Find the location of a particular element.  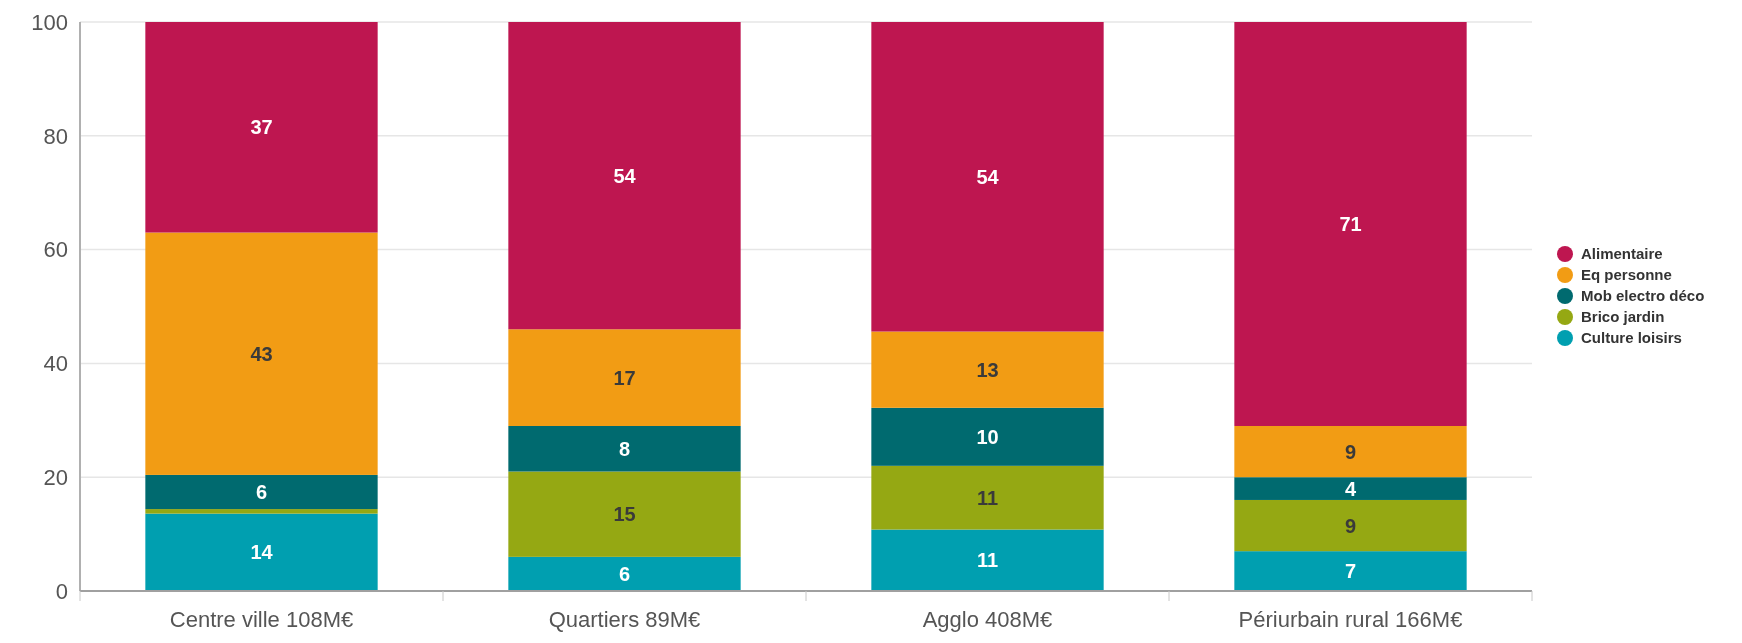

y-tick-label: 60 is located at coordinates (55, 250).